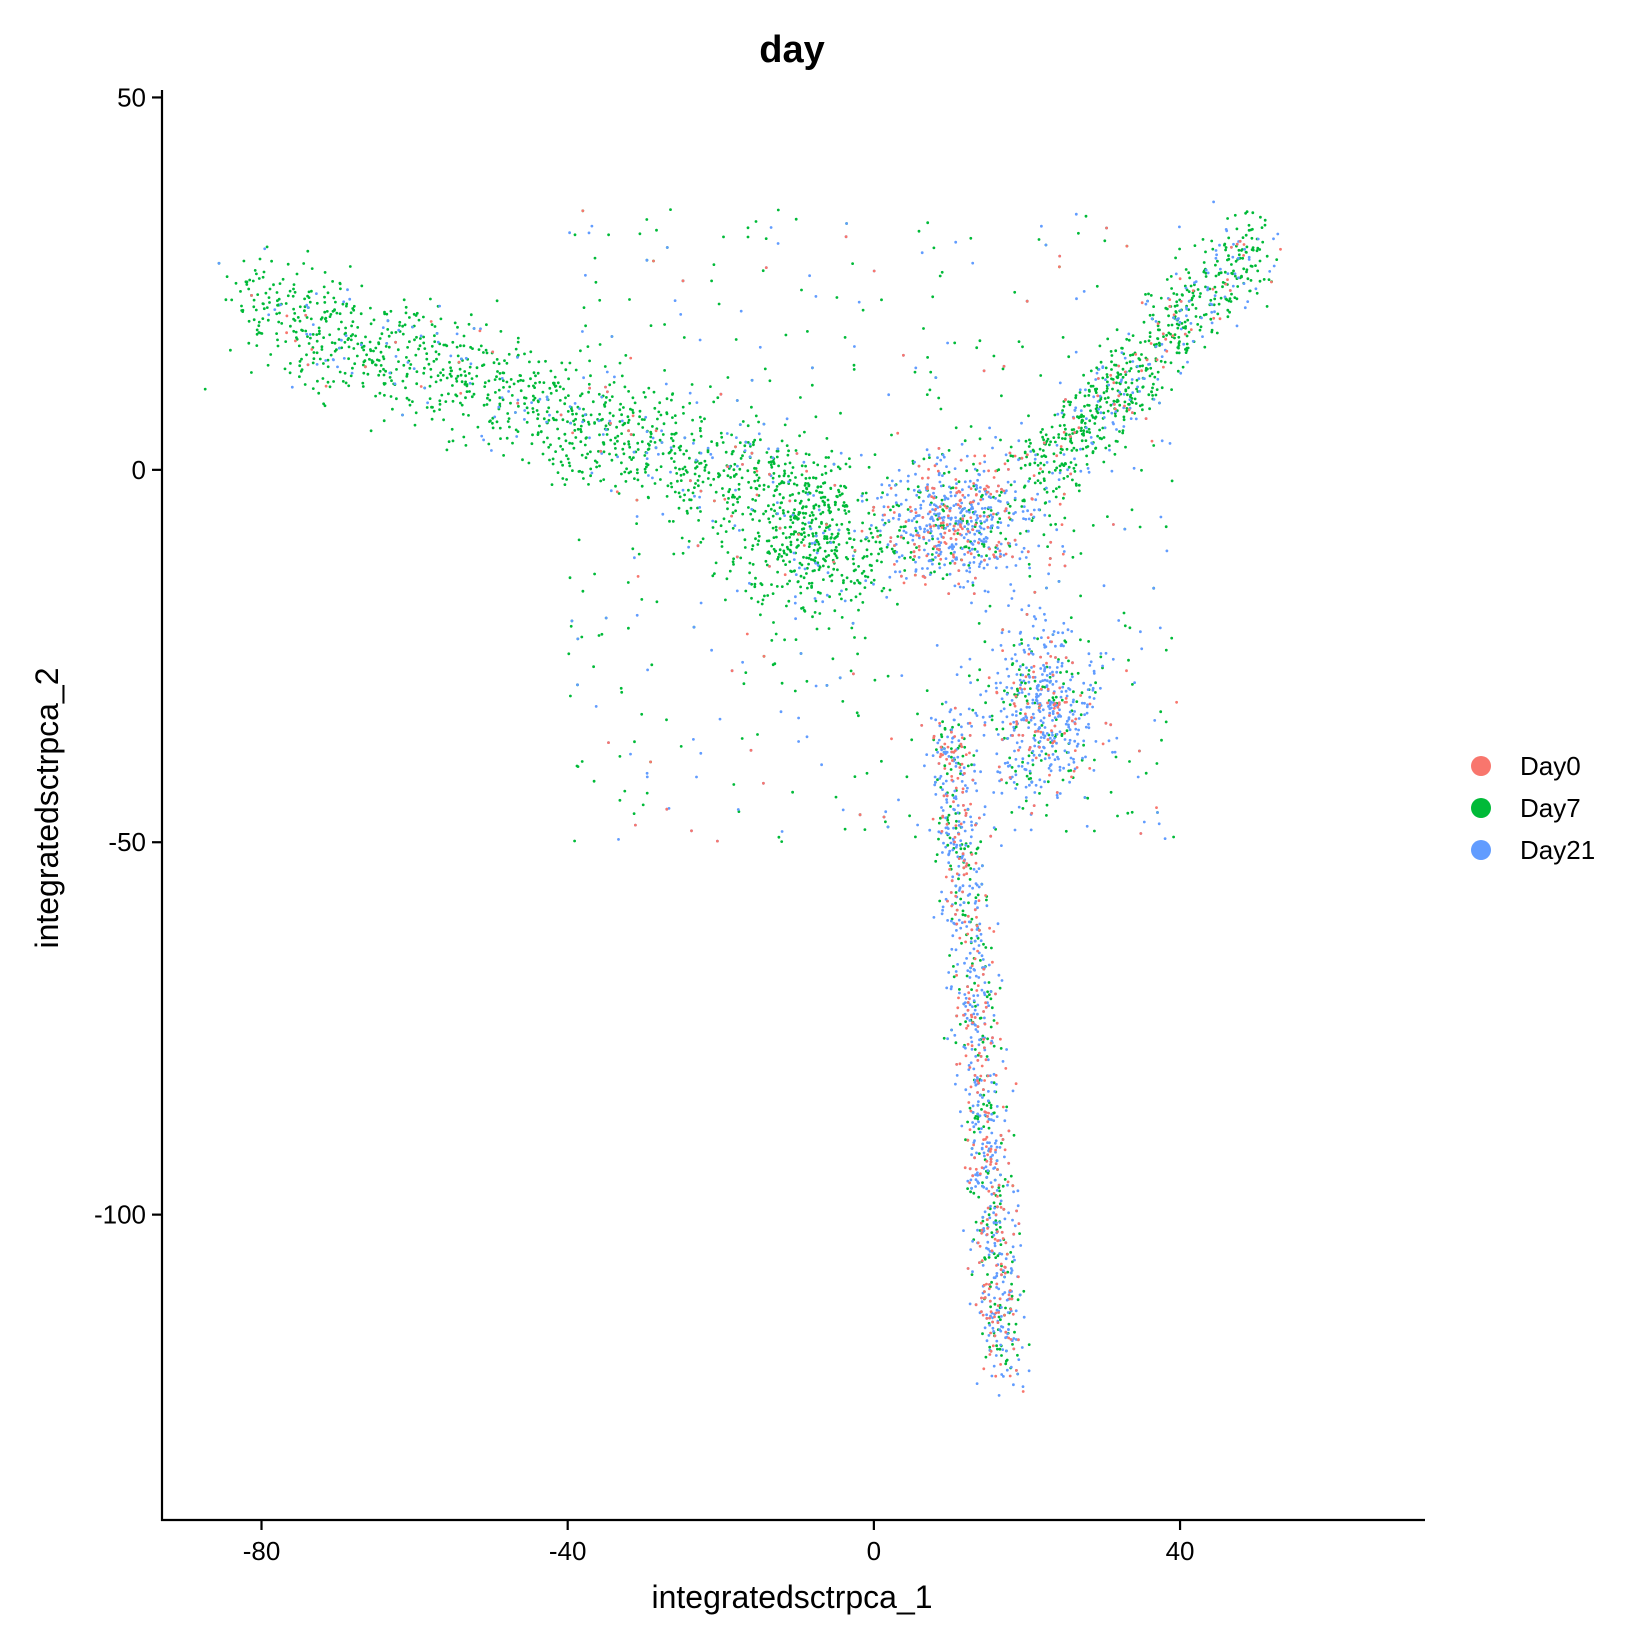  I want to click on y-tick-label: 0, so click(139, 470).